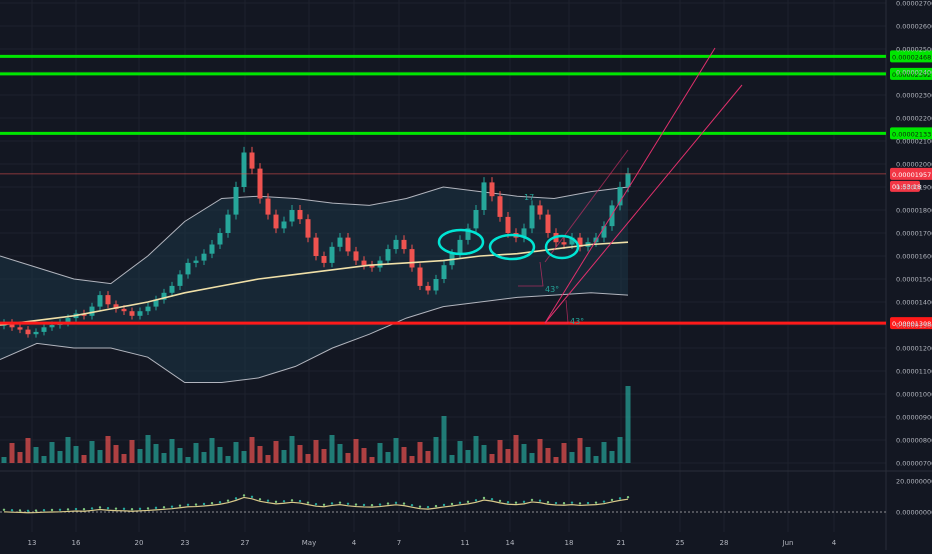 The height and width of the screenshot is (554, 932). I want to click on price-tick-label: 0.00002300, so click(914, 96).